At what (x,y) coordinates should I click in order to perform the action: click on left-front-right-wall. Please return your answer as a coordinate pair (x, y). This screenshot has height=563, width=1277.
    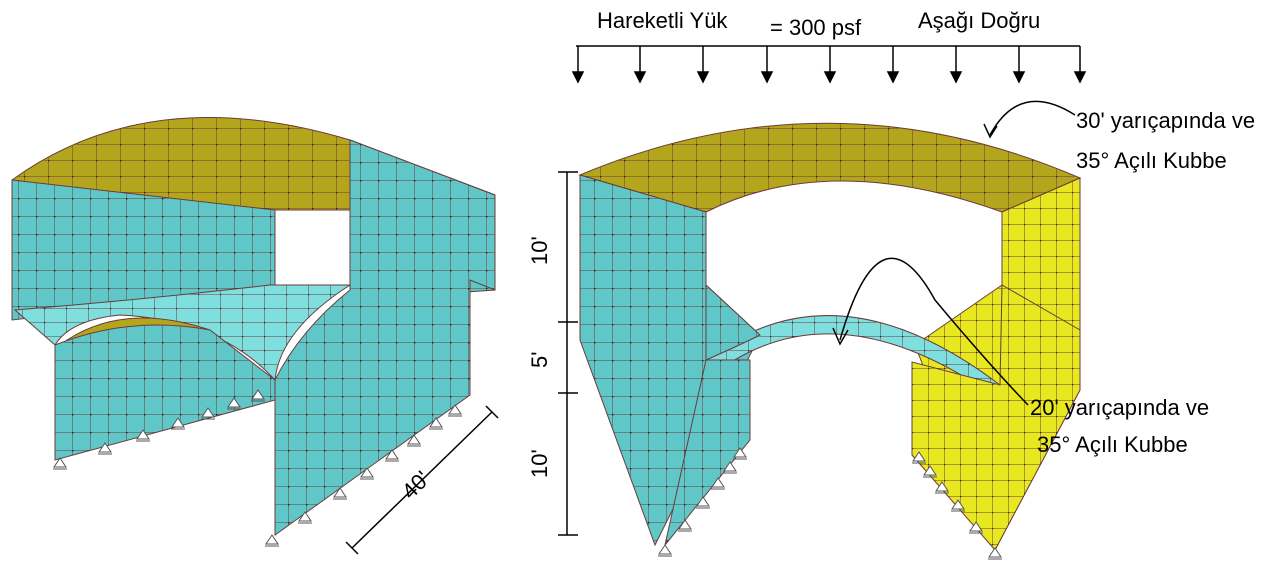
    Looking at the image, I should click on (385, 337).